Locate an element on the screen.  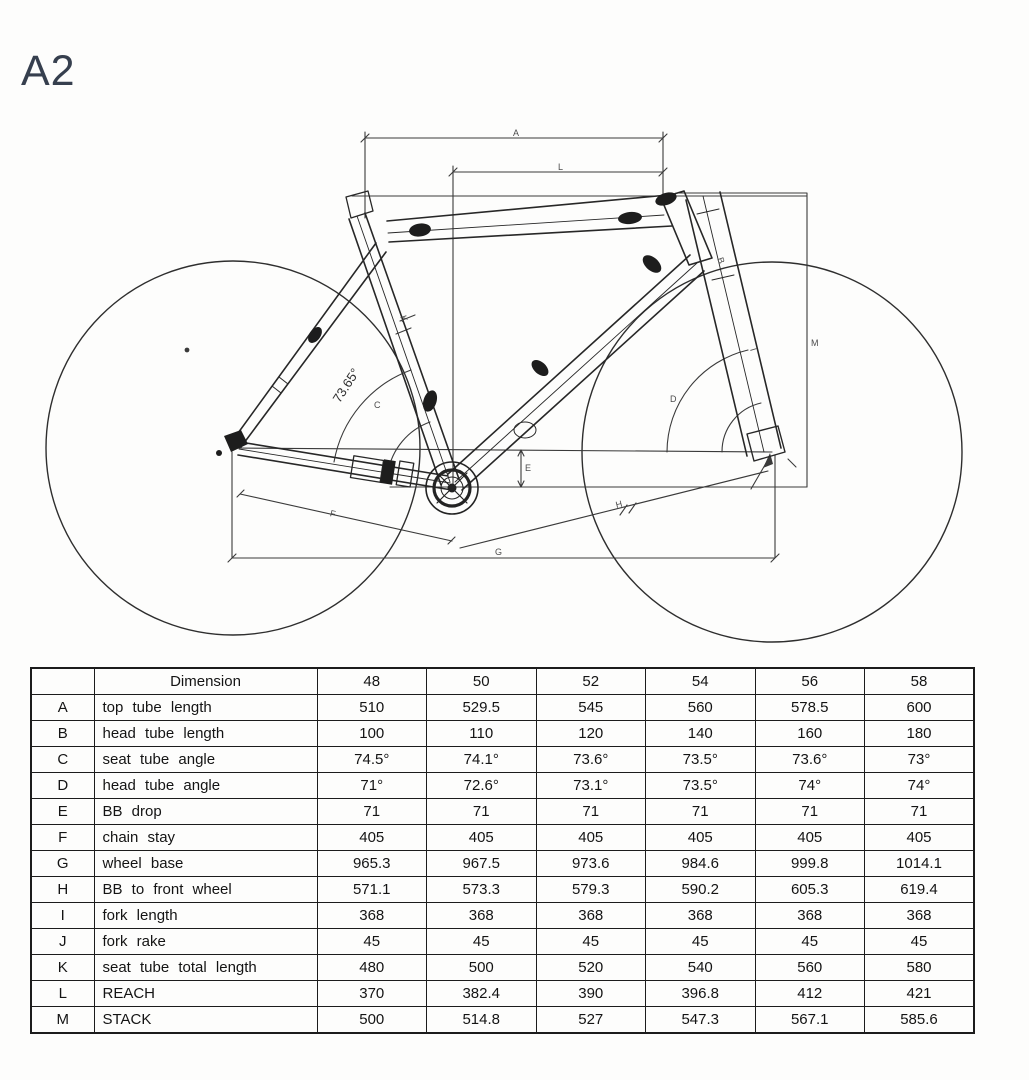
dimension-value: 567.1 is located at coordinates (809, 1020).